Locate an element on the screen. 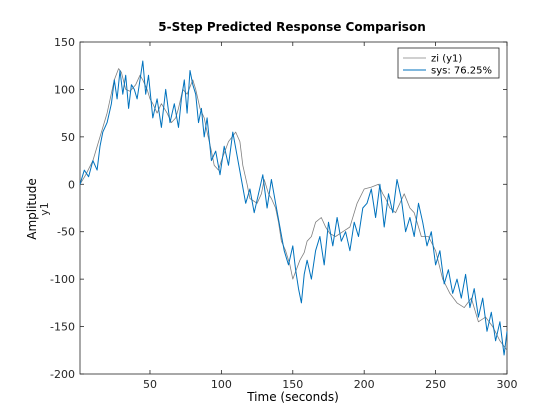 The height and width of the screenshot is (420, 560). legend-box is located at coordinates (448, 63).